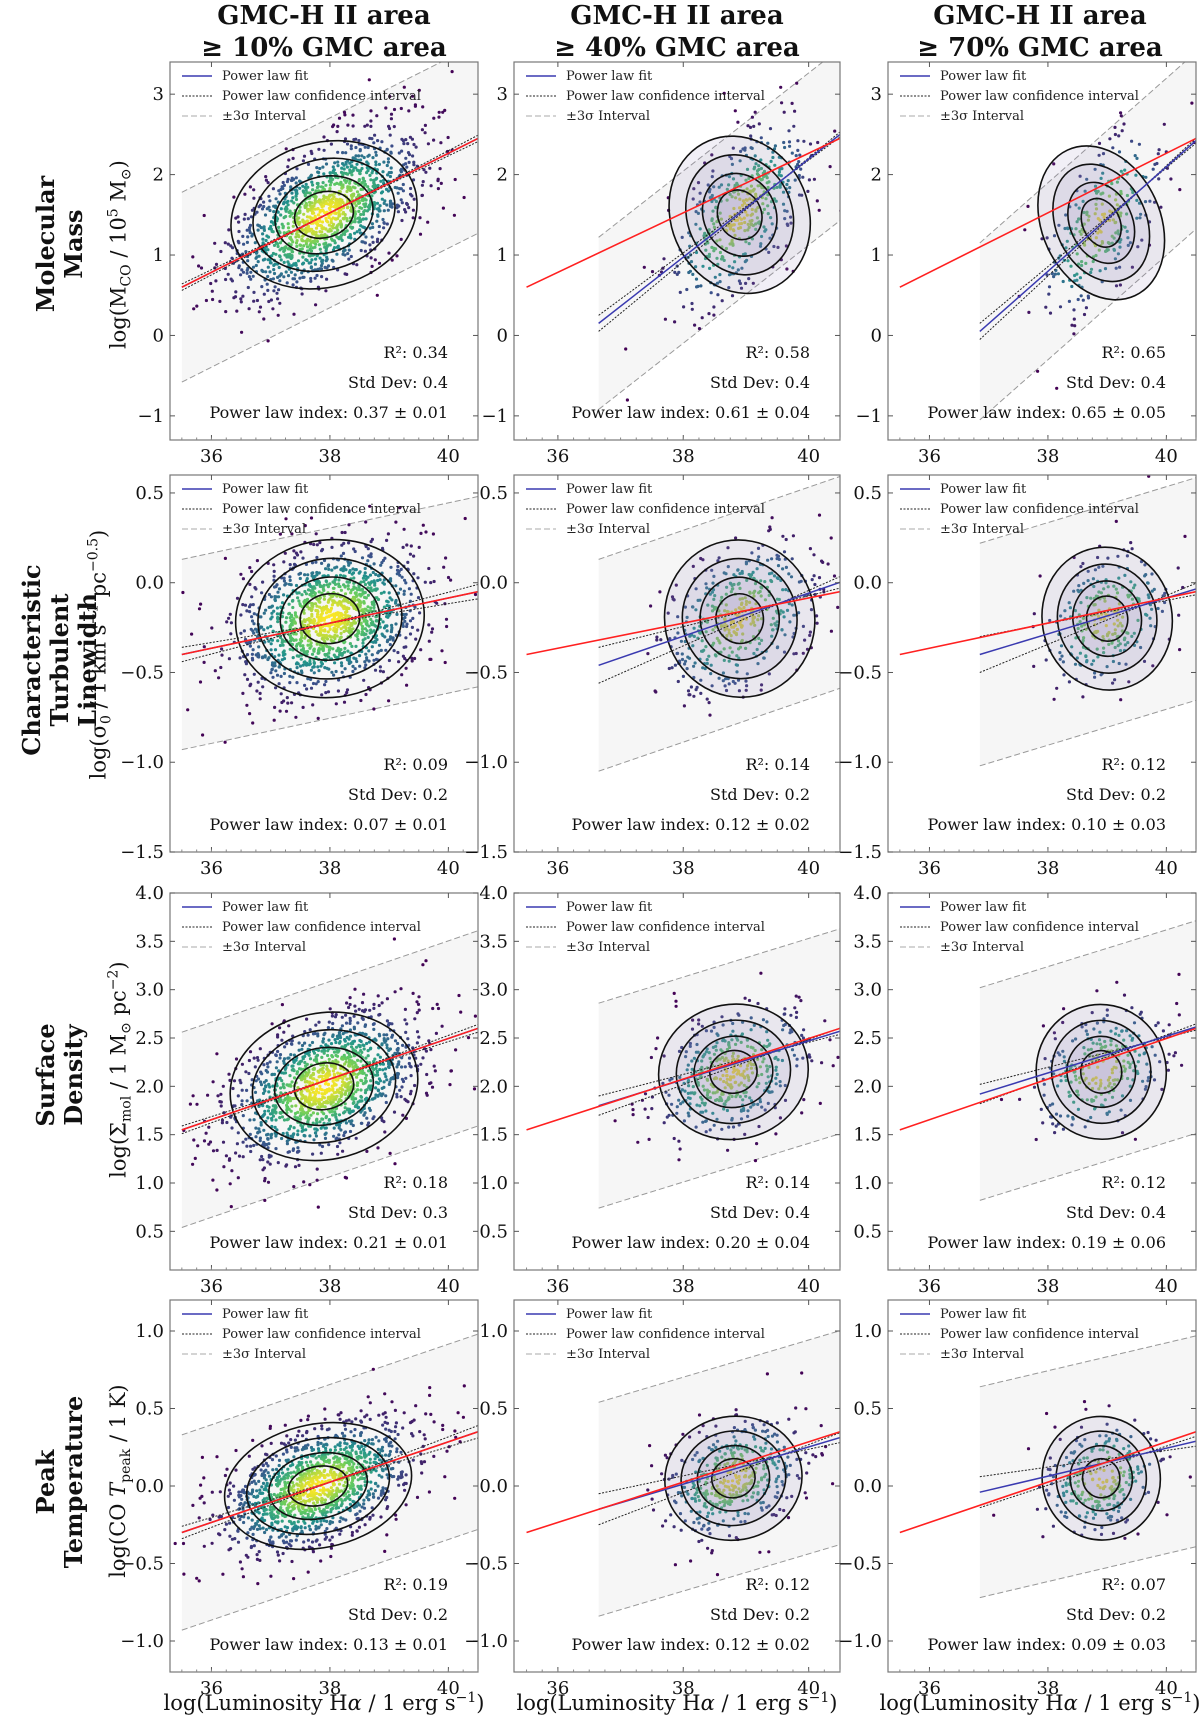  Describe the element at coordinates (1166, 868) in the screenshot. I see `x-tick-label: 40` at that location.